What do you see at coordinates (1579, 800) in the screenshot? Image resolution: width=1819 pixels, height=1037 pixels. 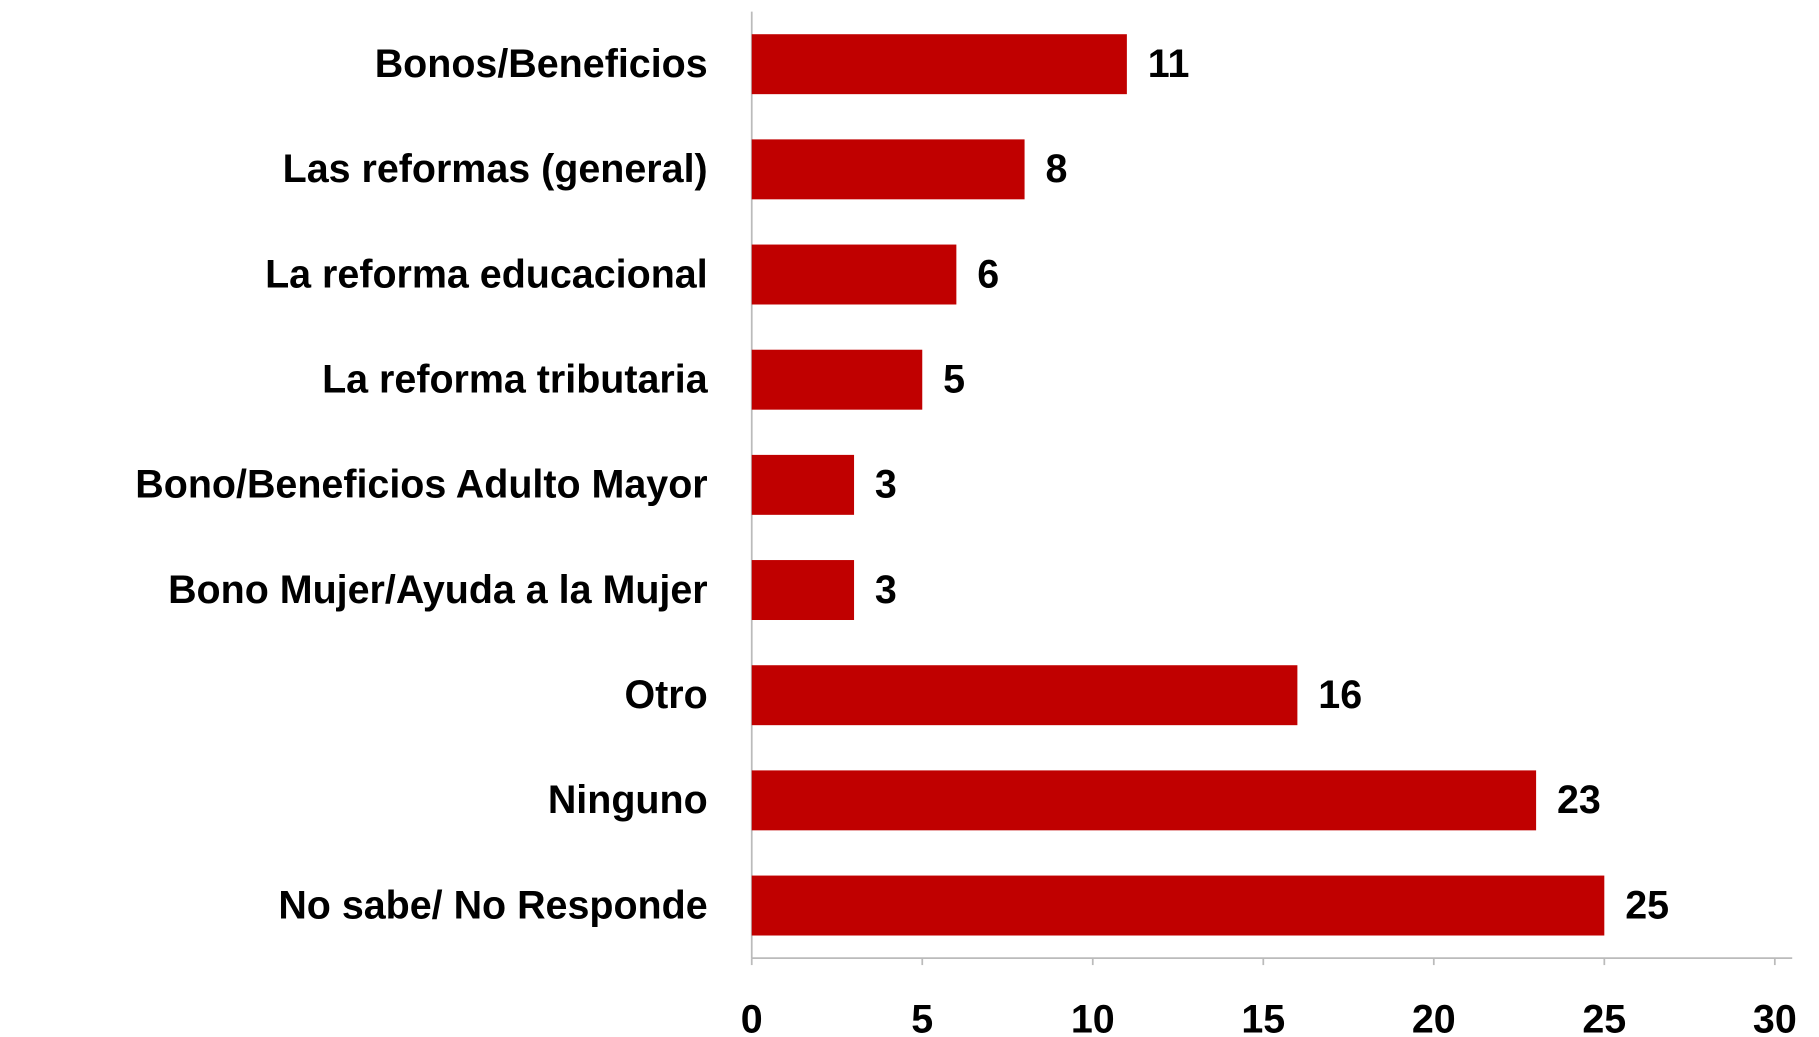 I see `value-label: 23` at bounding box center [1579, 800].